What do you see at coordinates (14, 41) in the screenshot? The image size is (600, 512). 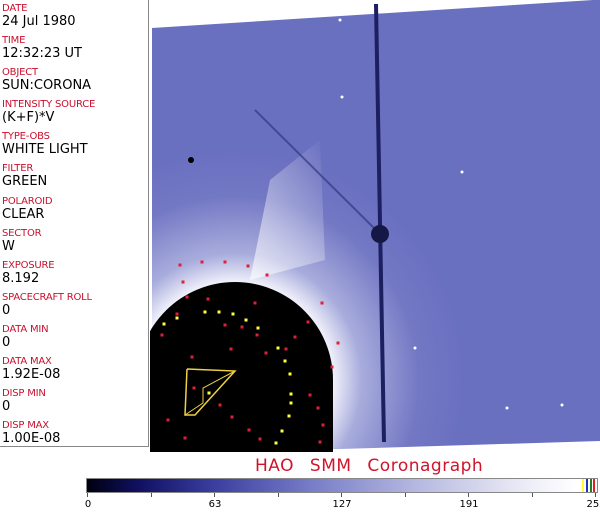 I see `field-label: TIME` at bounding box center [14, 41].